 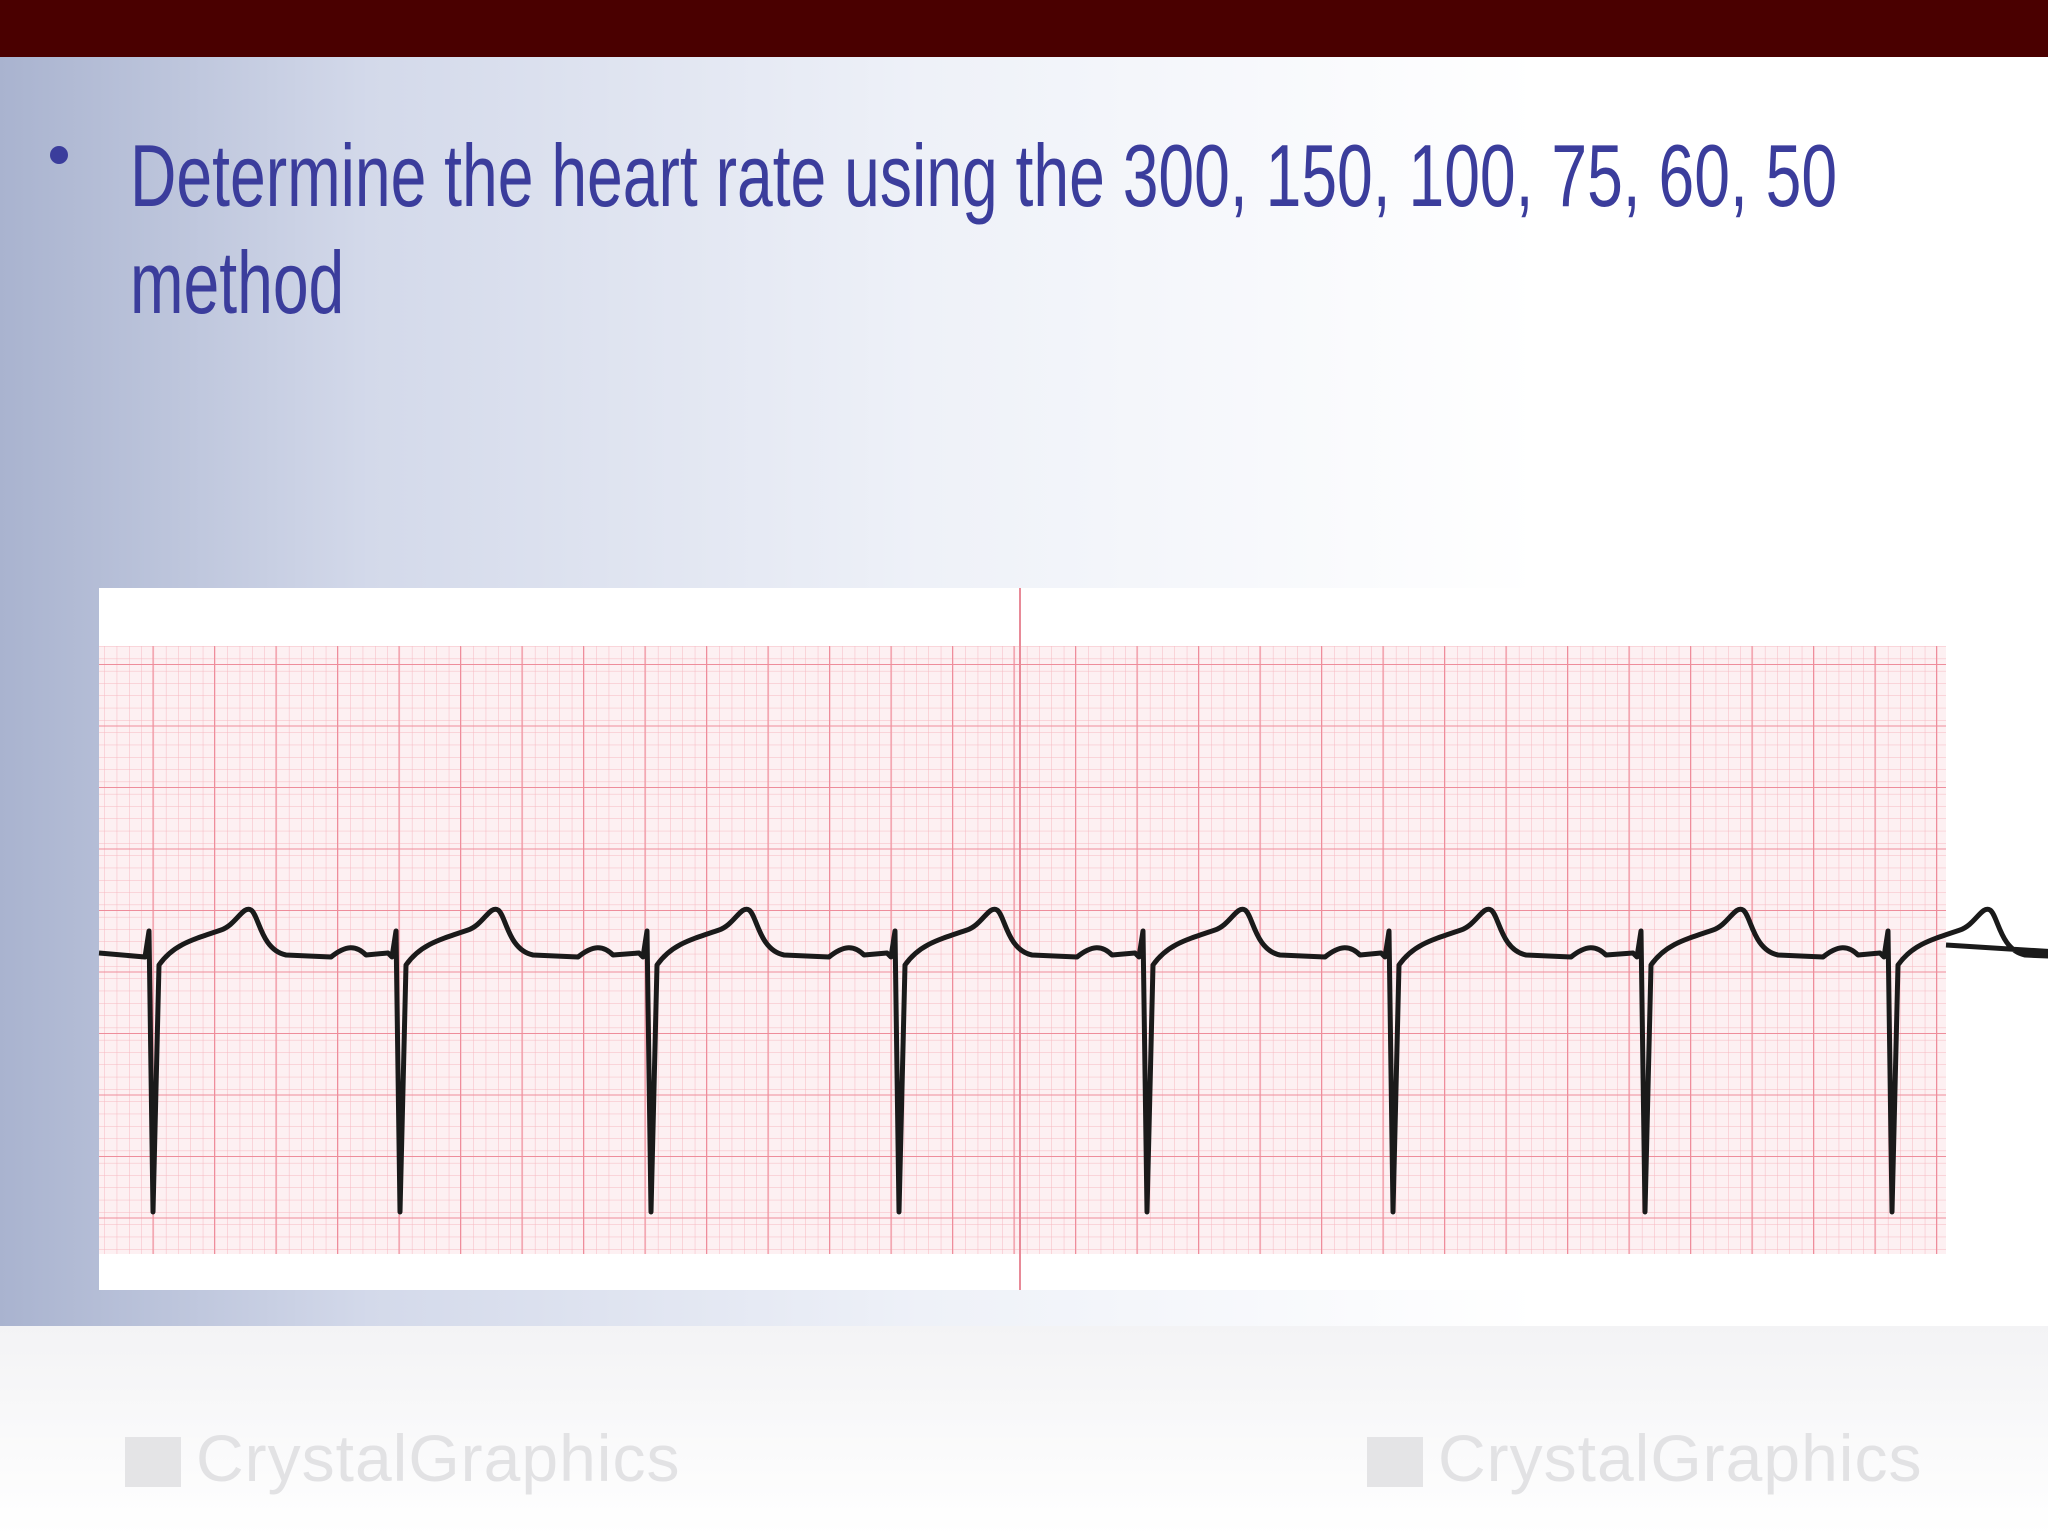 I want to click on bullet, so click(x=59, y=155).